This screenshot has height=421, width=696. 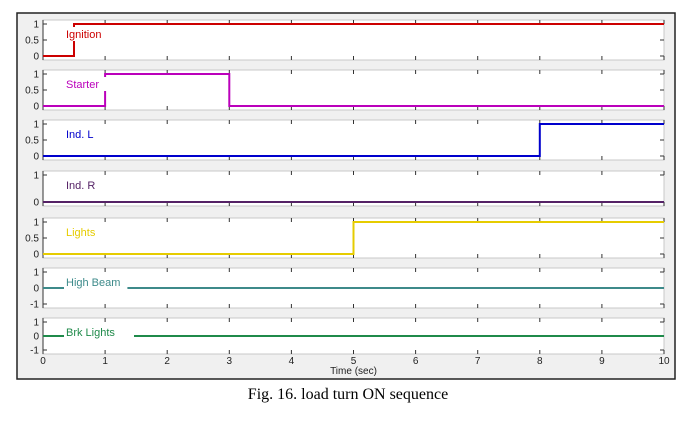 What do you see at coordinates (80, 186) in the screenshot?
I see `series-label-ind-r: Ind. R` at bounding box center [80, 186].